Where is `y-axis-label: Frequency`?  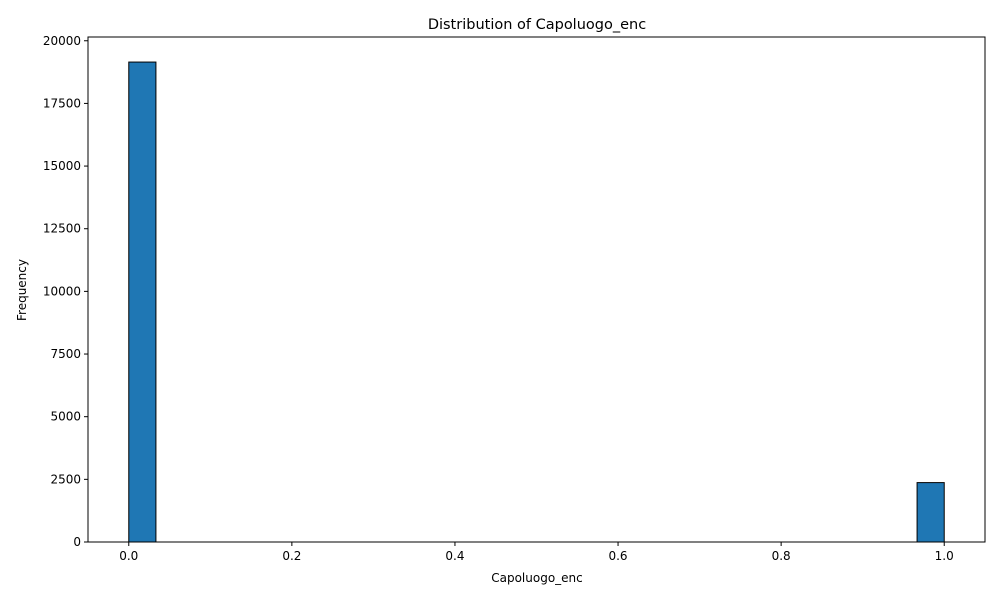 y-axis-label: Frequency is located at coordinates (22, 290).